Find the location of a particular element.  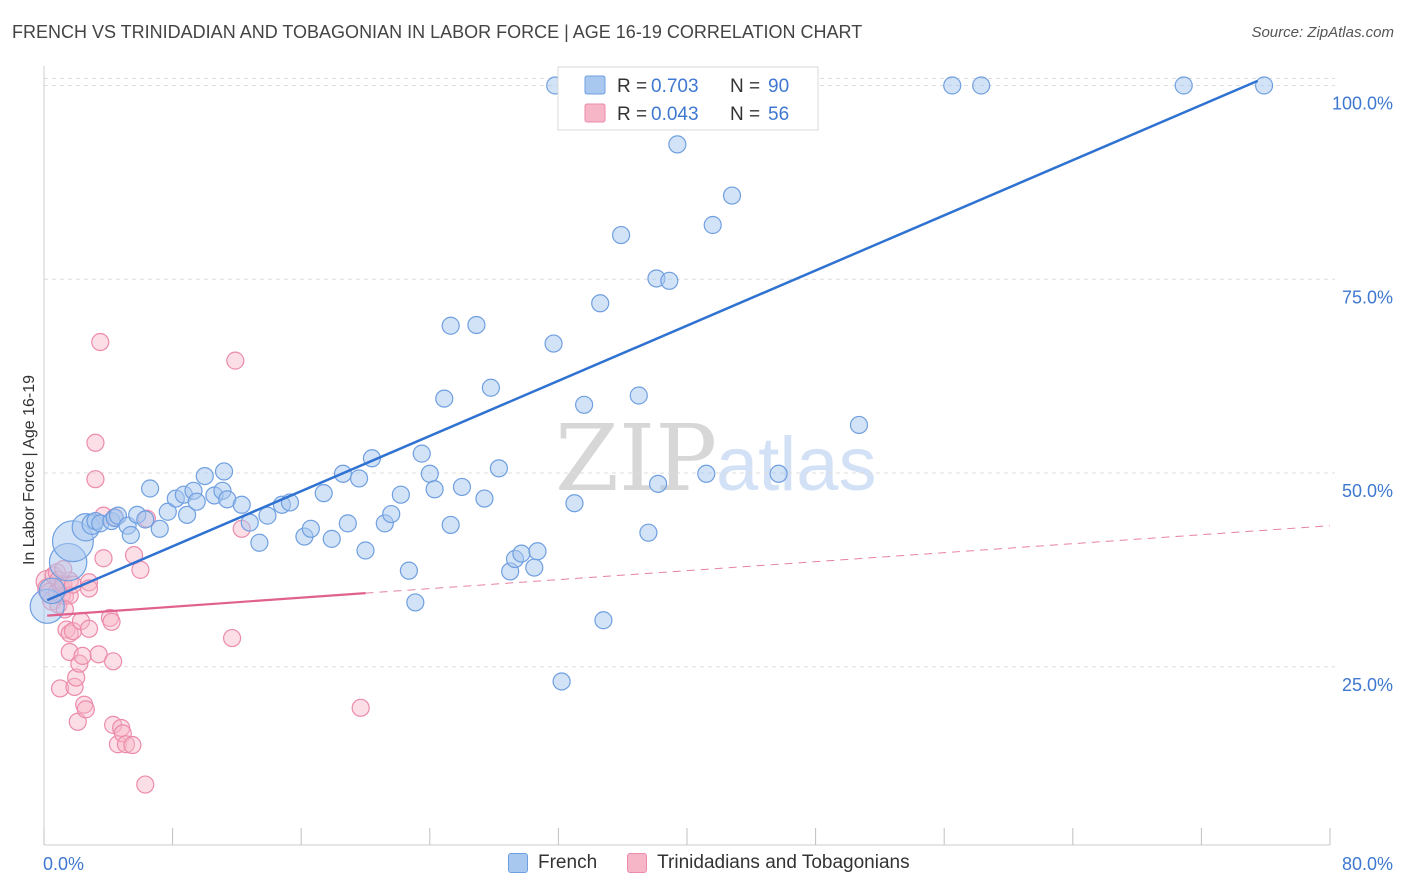

legend-item-french: French is located at coordinates (552, 863).